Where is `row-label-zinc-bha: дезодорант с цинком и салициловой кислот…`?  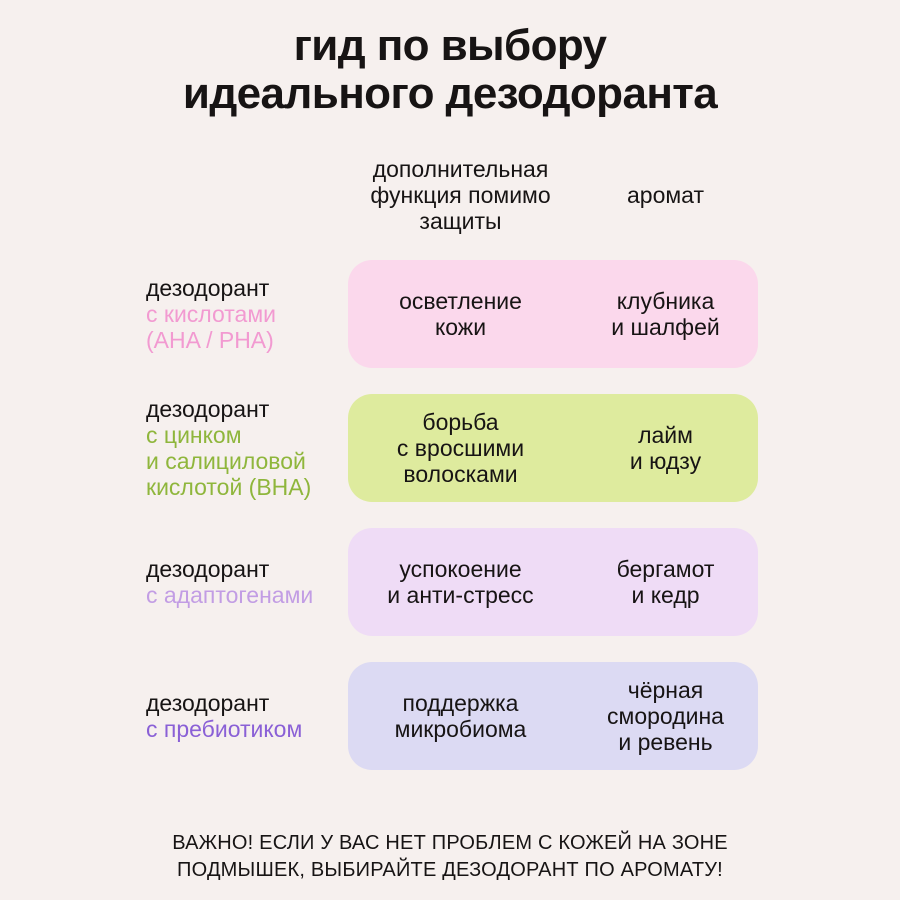
row-label-zinc-bha: дезодорант с цинком и салициловой кислот… is located at coordinates (247, 448).